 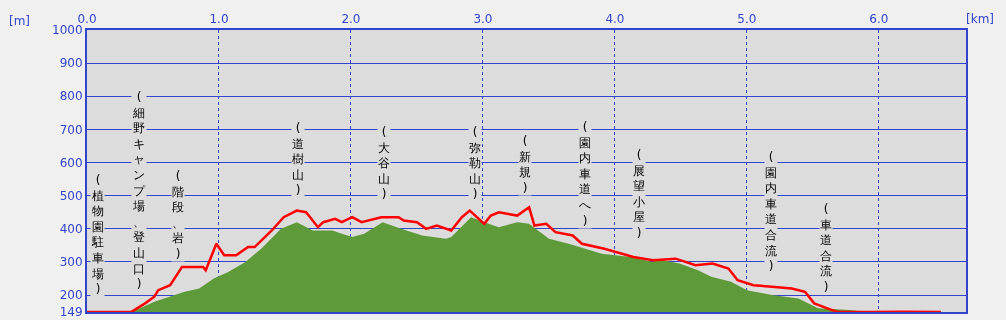 I want to click on annotation: (園内車道合流), so click(x=771, y=212).